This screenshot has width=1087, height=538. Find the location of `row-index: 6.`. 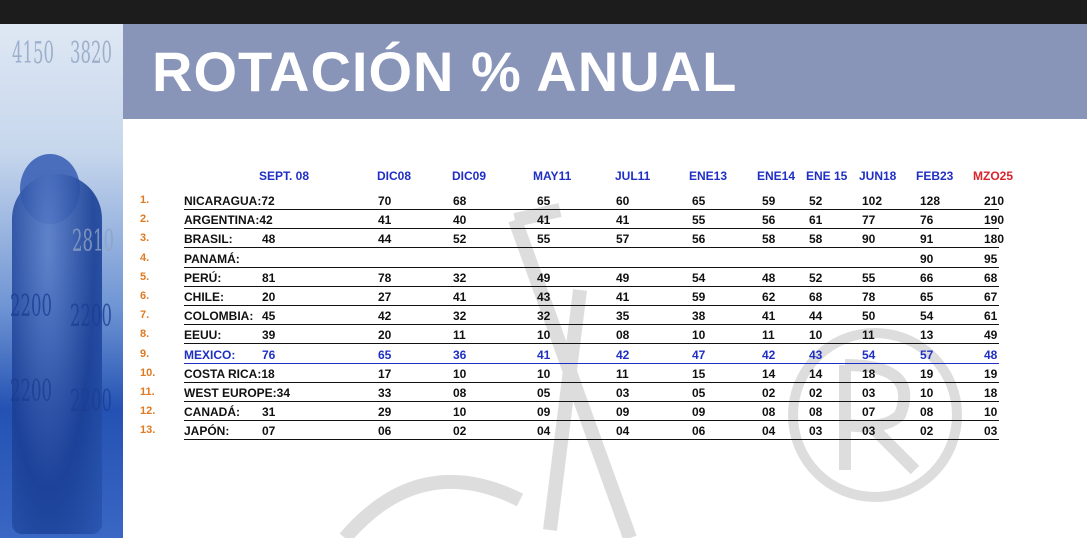

row-index: 6. is located at coordinates (145, 296).